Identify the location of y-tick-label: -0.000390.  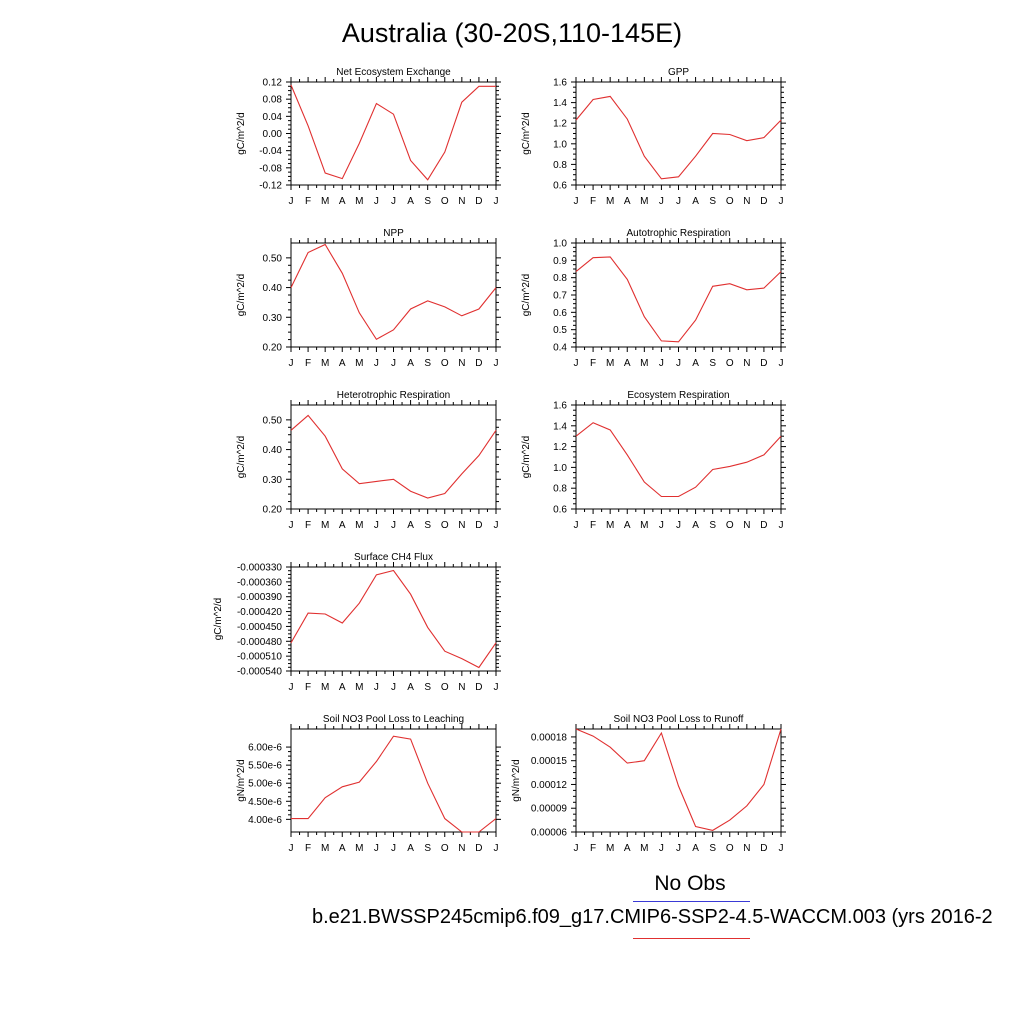
(259, 597).